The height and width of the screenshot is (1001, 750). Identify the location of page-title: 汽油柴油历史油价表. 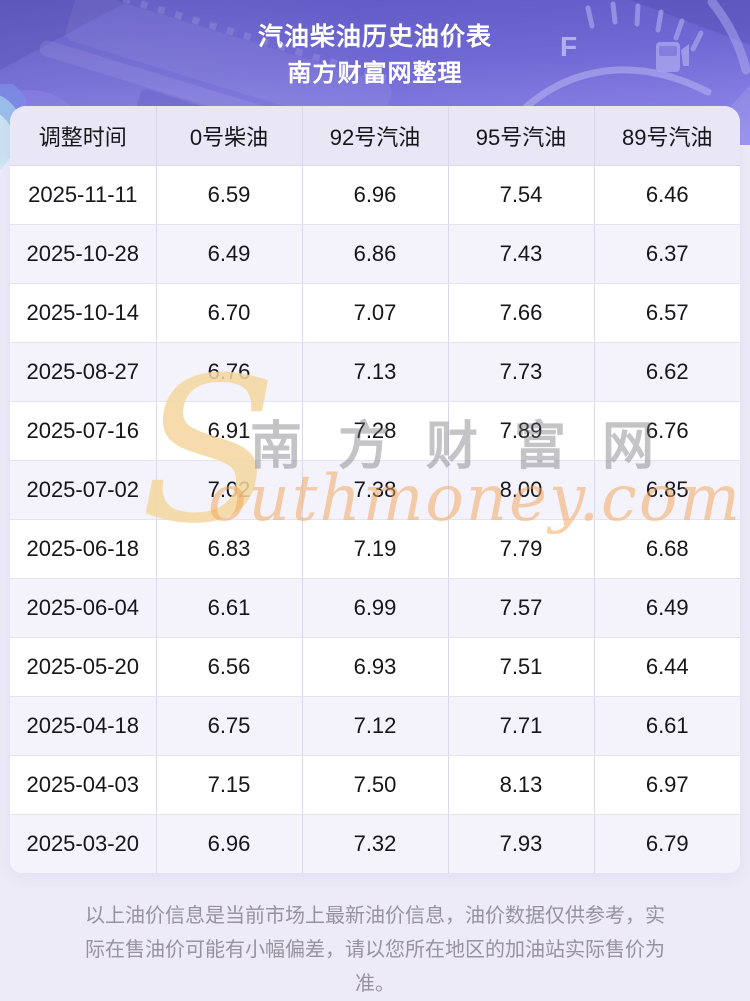
(374, 37).